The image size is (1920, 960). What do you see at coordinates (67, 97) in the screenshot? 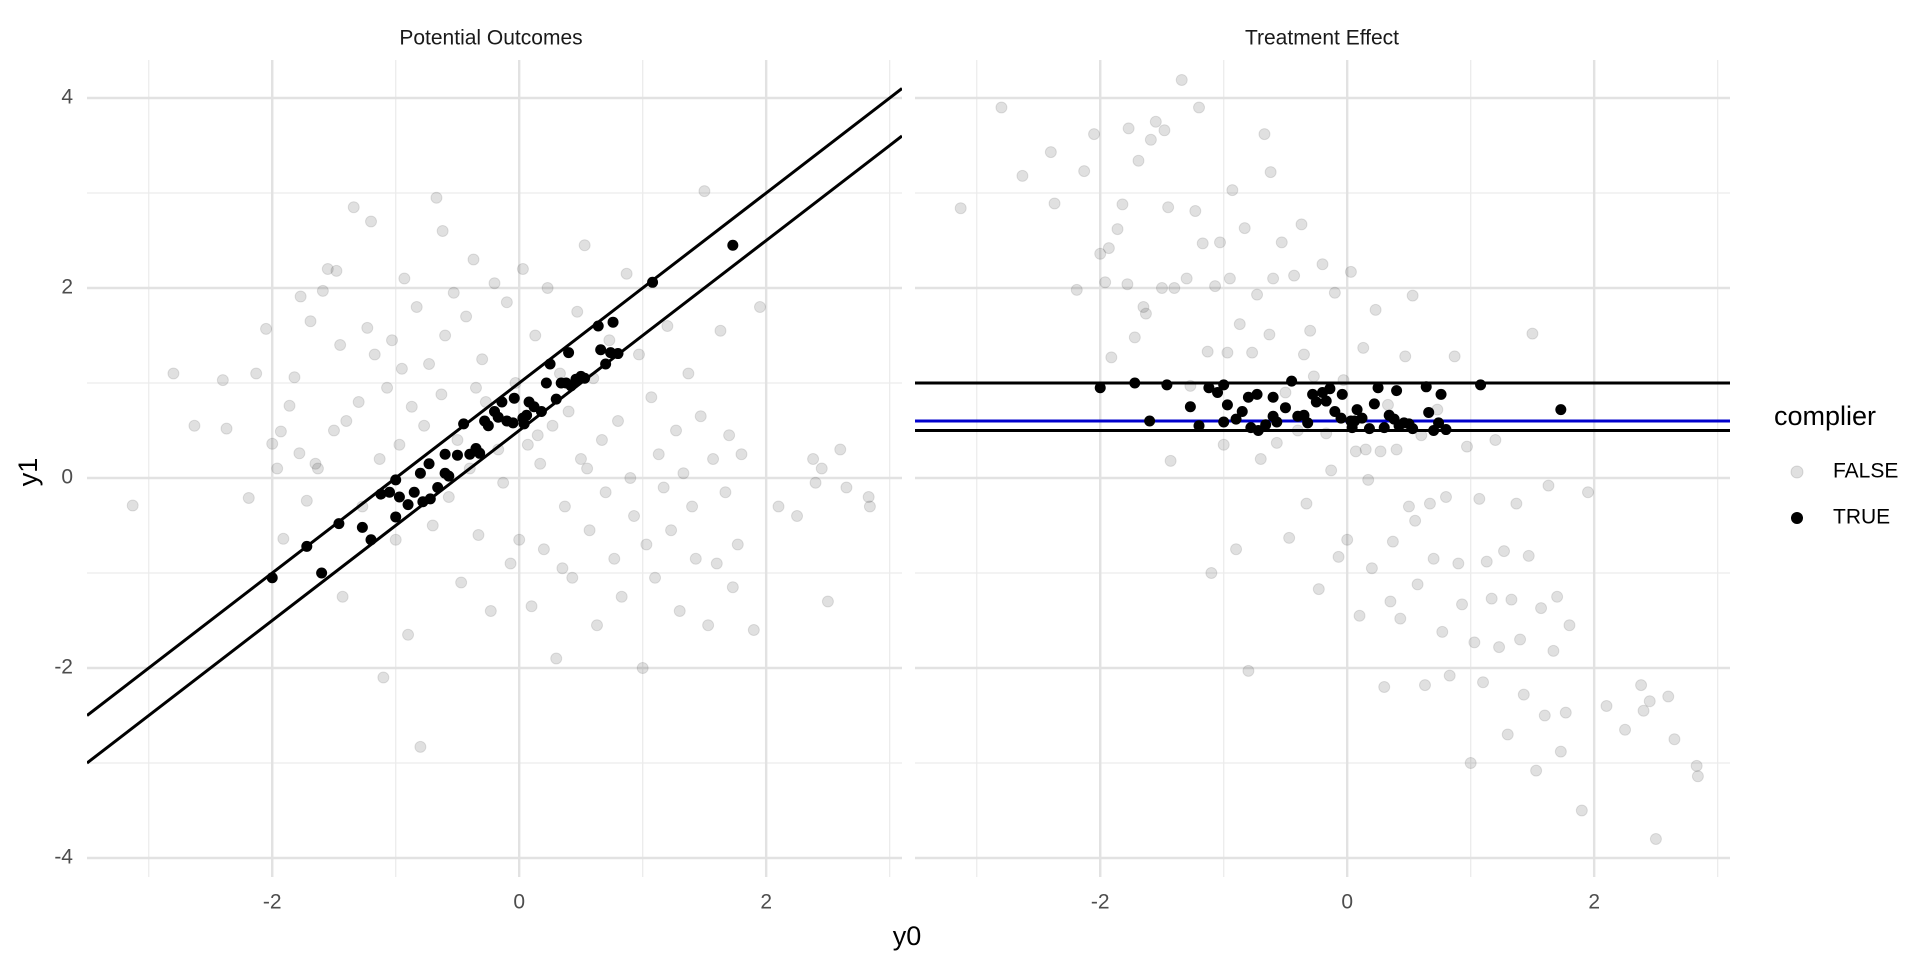
I see `y-tick-label: 4` at bounding box center [67, 97].